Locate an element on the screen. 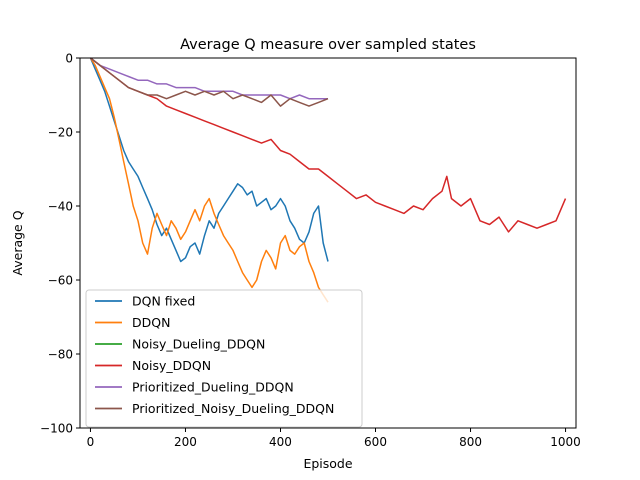 The width and height of the screenshot is (640, 480). chart-title: Average Q measure over sampled states is located at coordinates (328, 45).